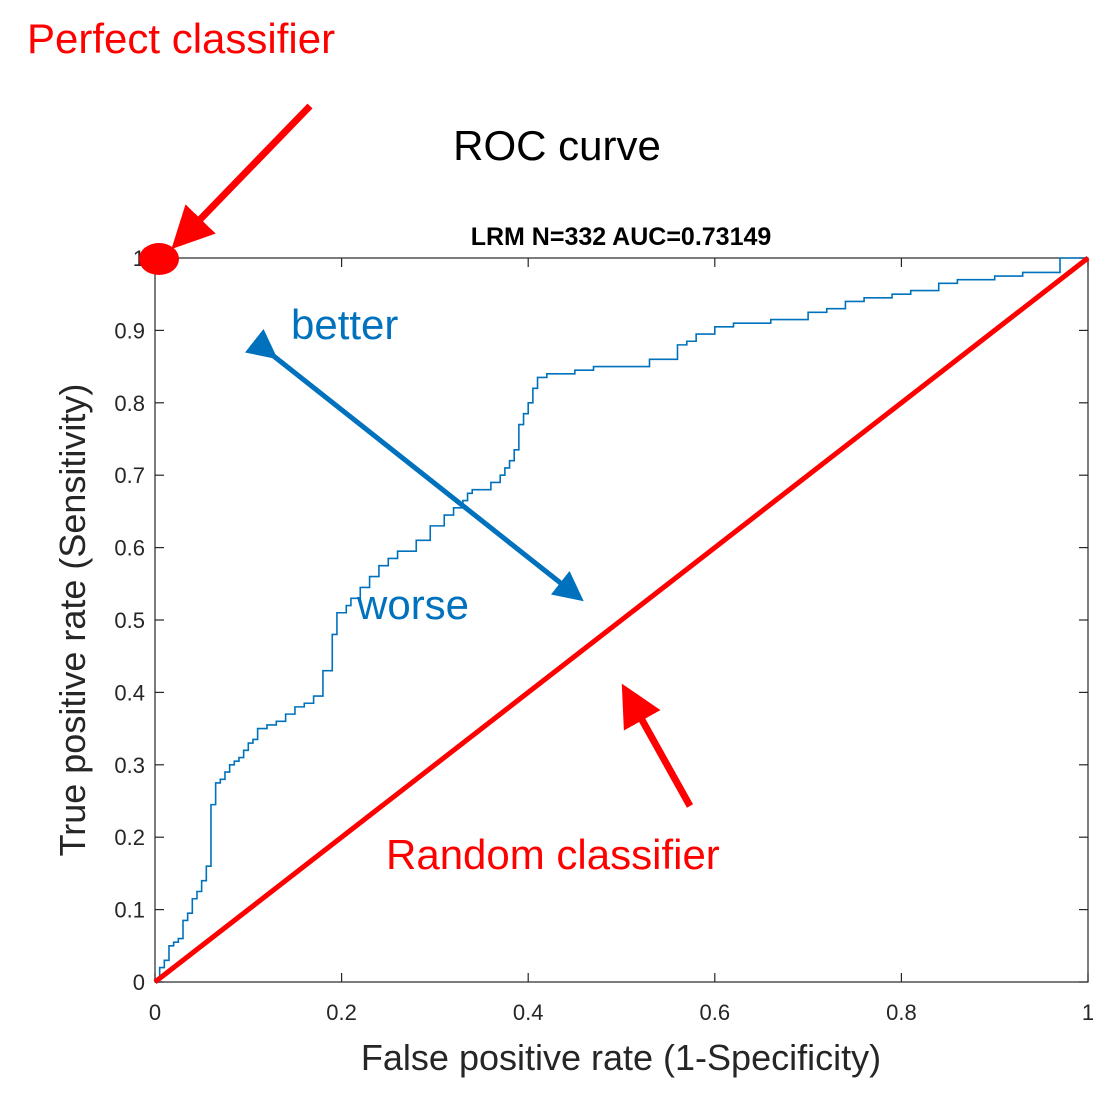 The image size is (1119, 1103). What do you see at coordinates (341, 1012) in the screenshot?
I see `x-tick-label: 0.2` at bounding box center [341, 1012].